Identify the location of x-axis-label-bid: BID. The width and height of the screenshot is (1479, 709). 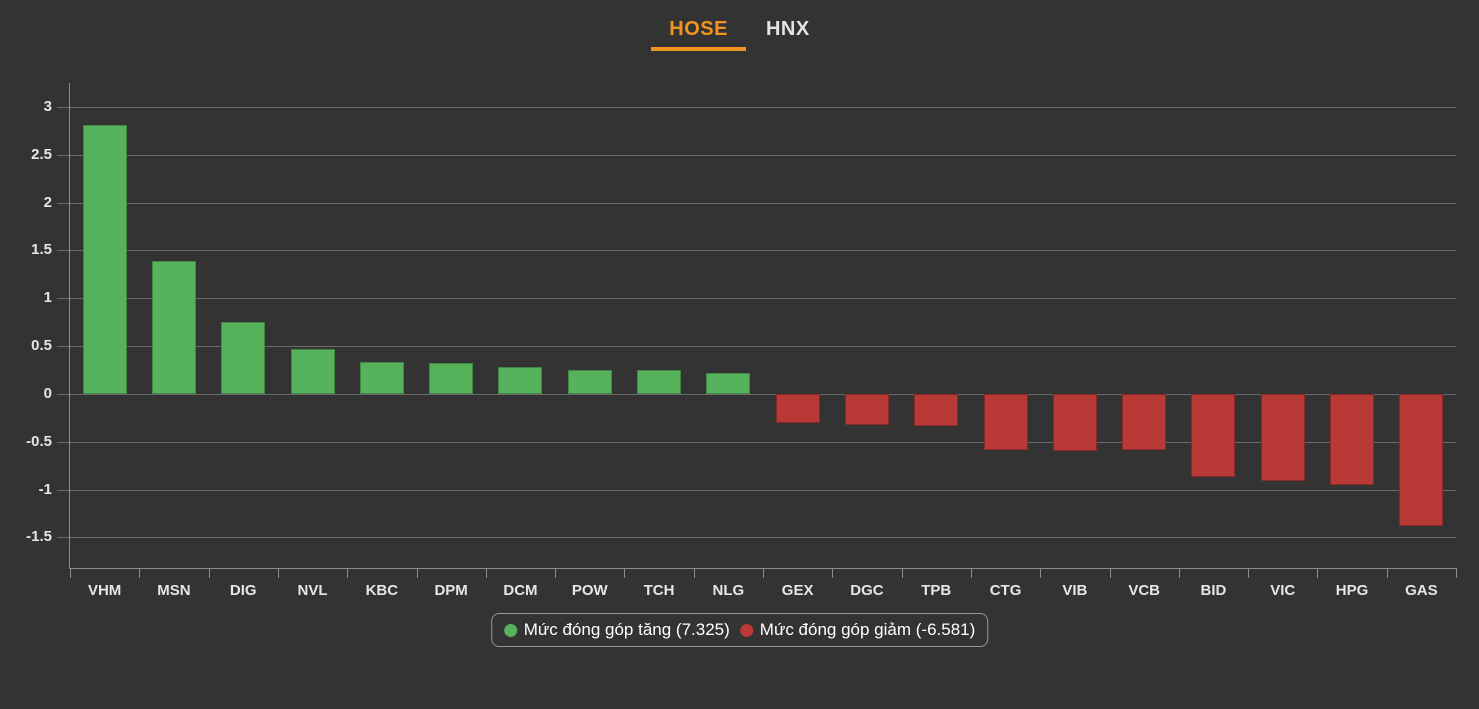
(1213, 590).